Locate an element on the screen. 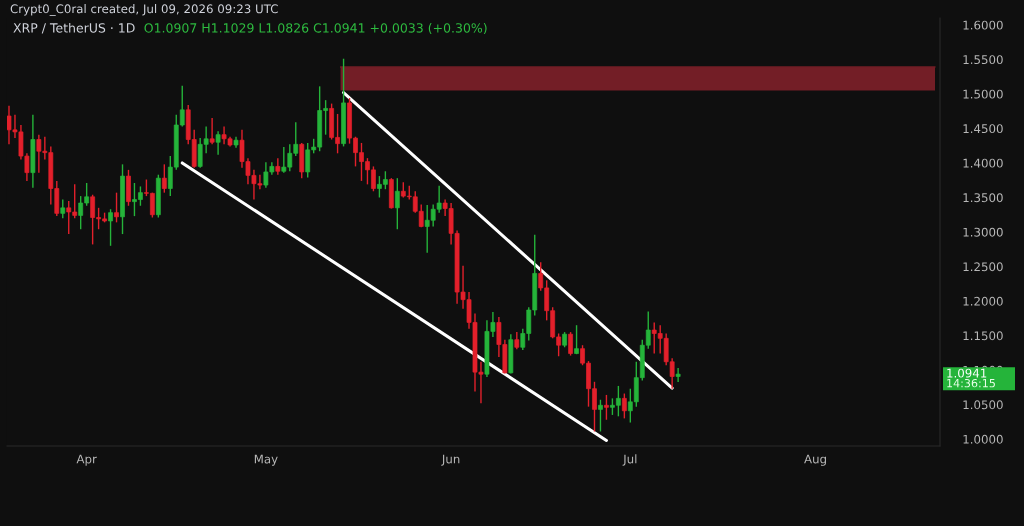 The width and height of the screenshot is (1024, 526). x-tick-label: Jul is located at coordinates (629, 460).